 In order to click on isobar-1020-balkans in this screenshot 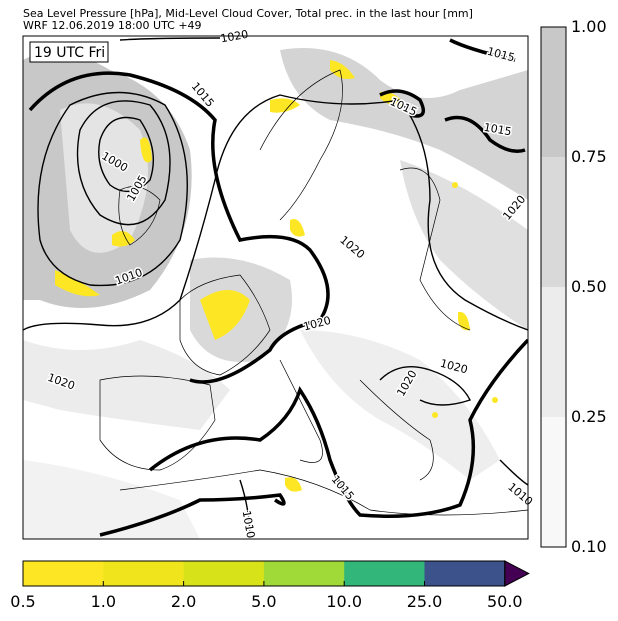, I will do `click(425, 386)`.